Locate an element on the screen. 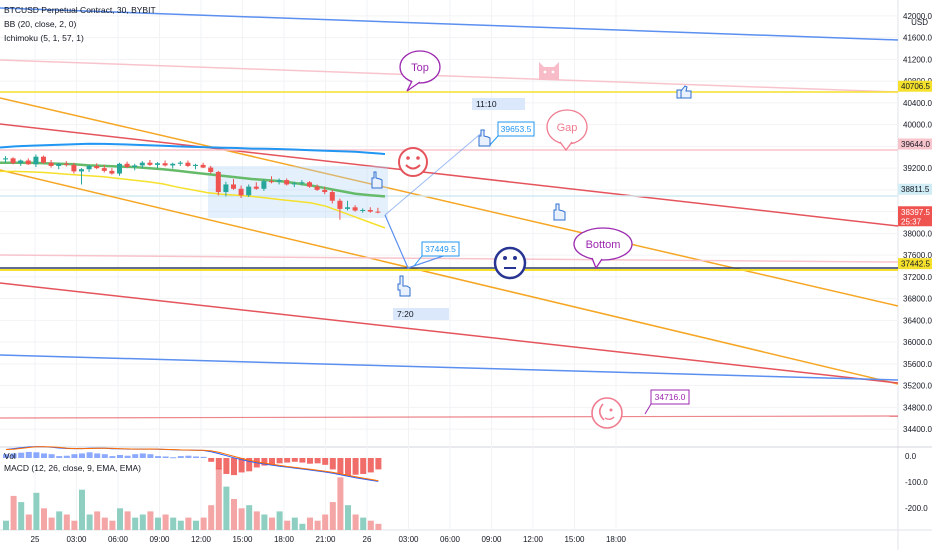 The height and width of the screenshot is (550, 932). bottom-callout: Bottom is located at coordinates (603, 248).